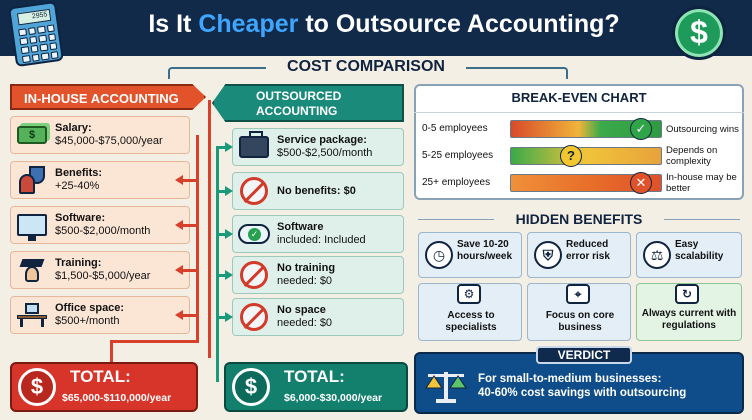  What do you see at coordinates (548, 255) in the screenshot?
I see `lock-shield-icon: ⛨` at bounding box center [548, 255].